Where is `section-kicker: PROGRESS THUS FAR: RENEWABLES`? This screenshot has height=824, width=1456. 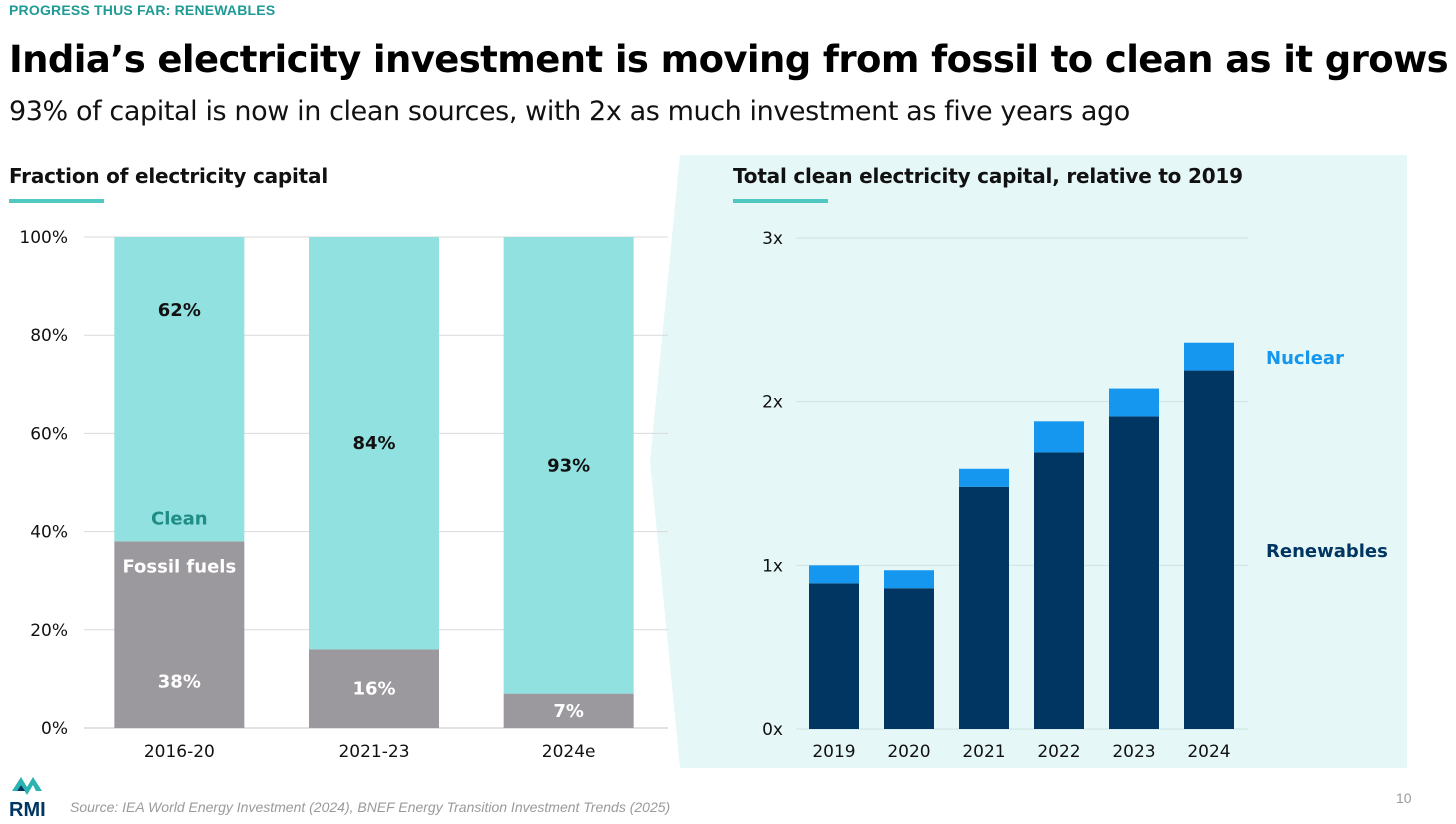 section-kicker: PROGRESS THUS FAR: RENEWABLES is located at coordinates (142, 10).